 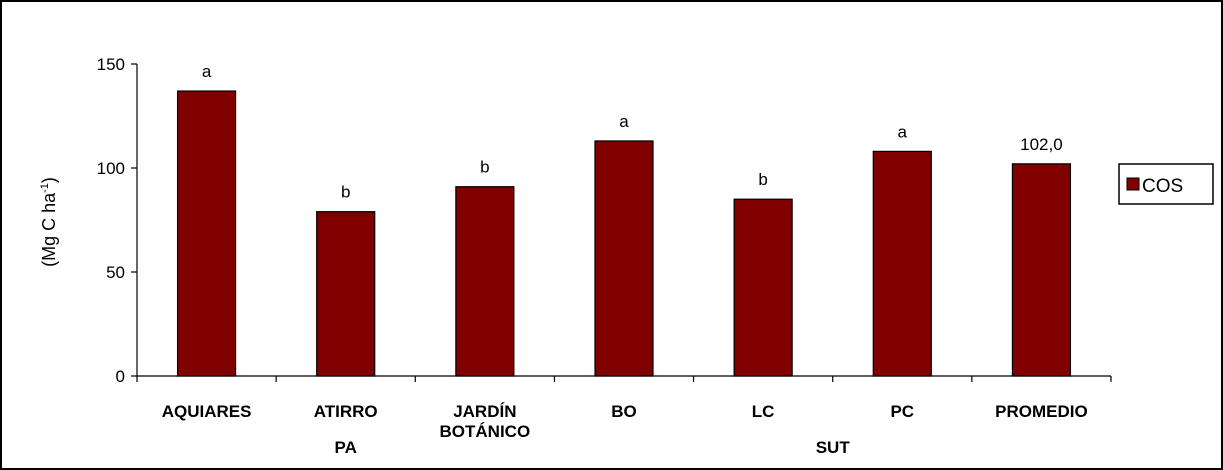 What do you see at coordinates (1041, 144) in the screenshot?
I see `bar-annotation: 102,0` at bounding box center [1041, 144].